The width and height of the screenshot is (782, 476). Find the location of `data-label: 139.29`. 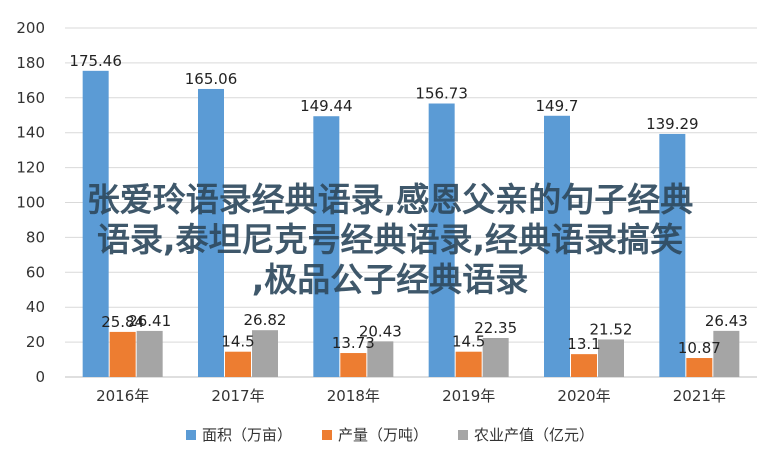

data-label: 139.29 is located at coordinates (672, 124).